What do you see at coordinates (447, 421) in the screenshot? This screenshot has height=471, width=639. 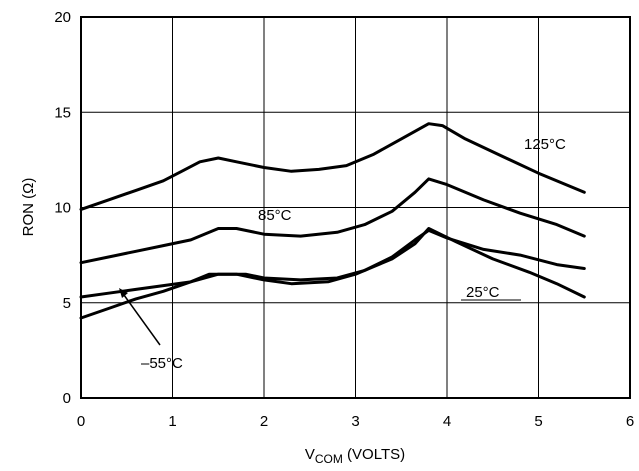 I see `x-tick-label: 4` at bounding box center [447, 421].